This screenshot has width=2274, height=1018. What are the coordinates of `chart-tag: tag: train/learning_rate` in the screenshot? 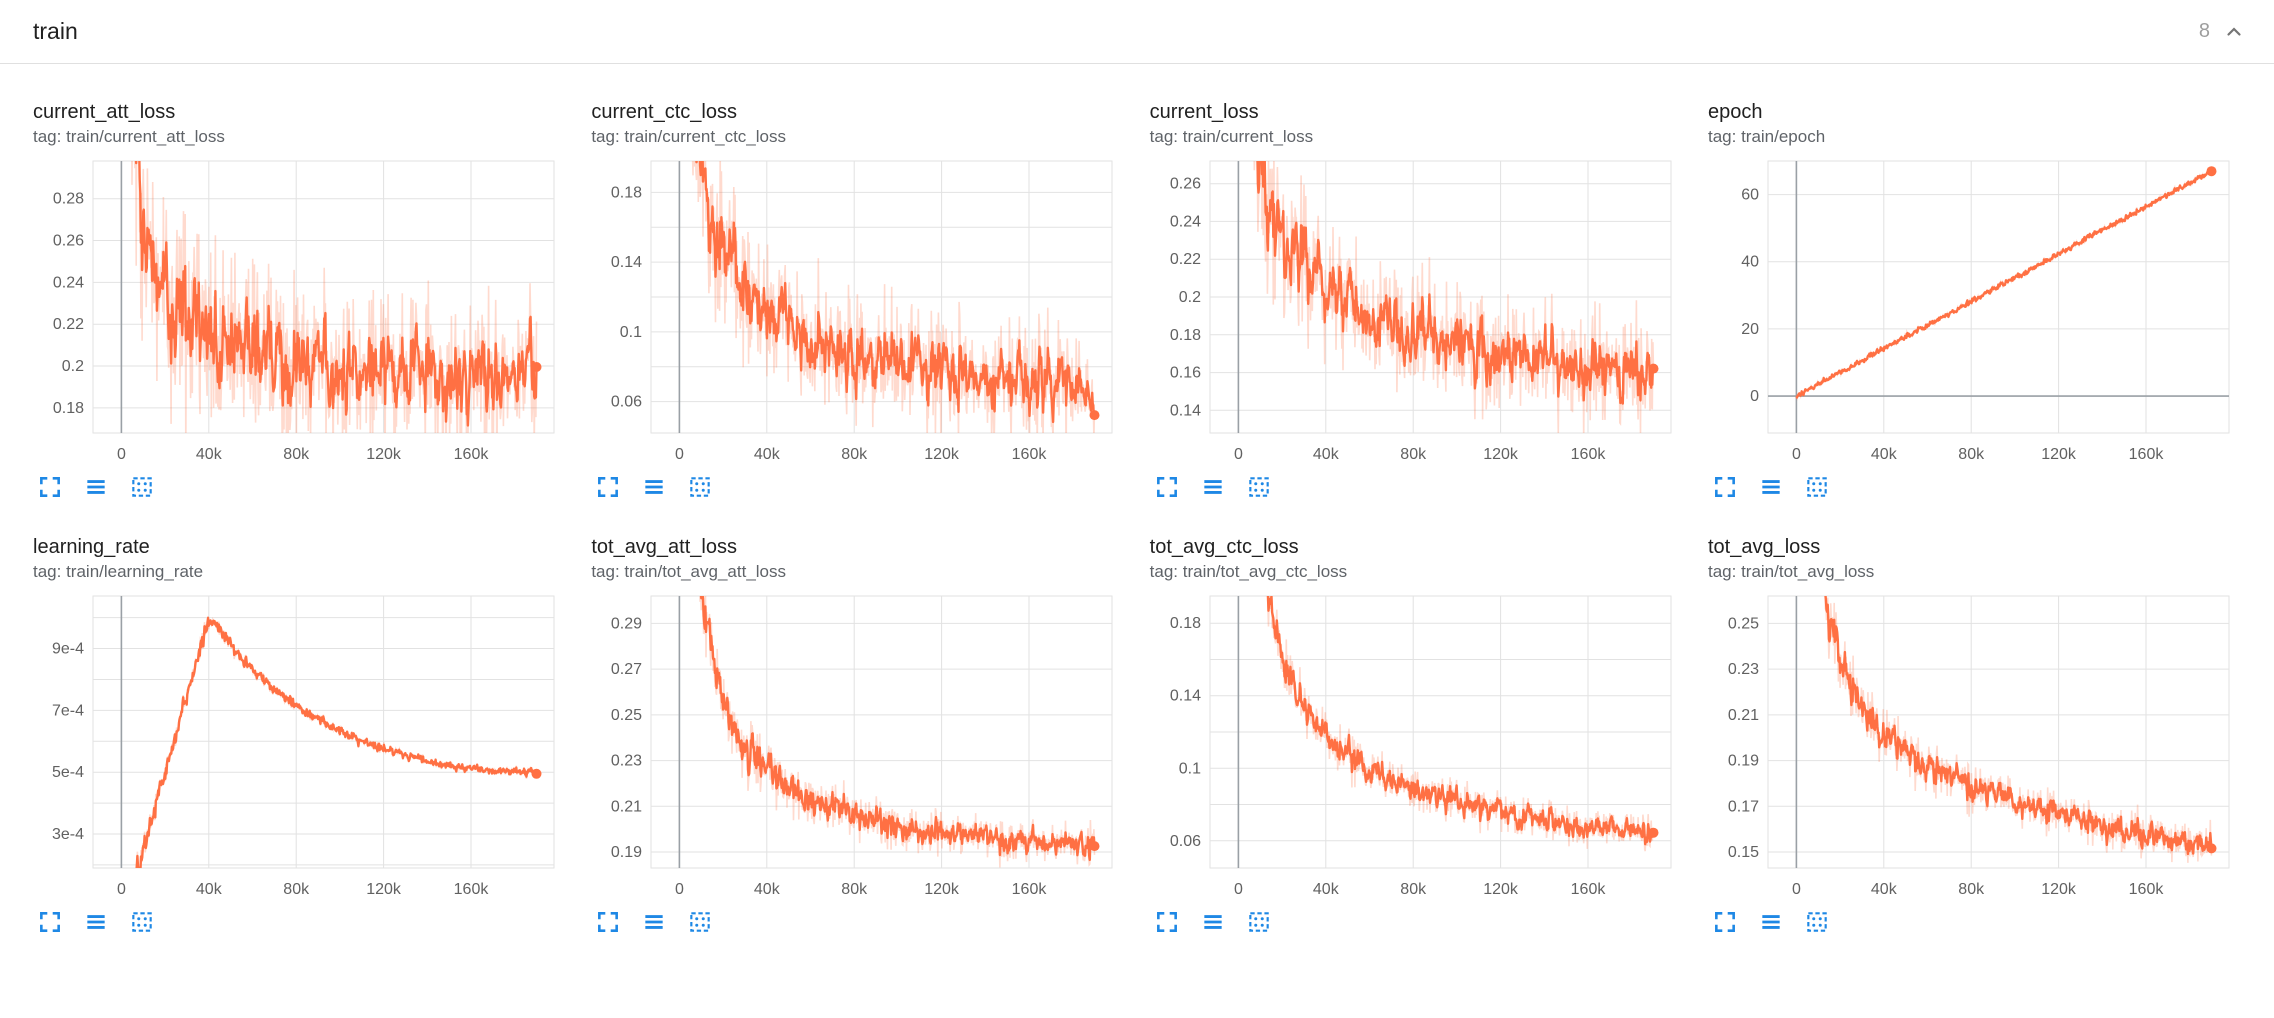 It's located at (118, 571).